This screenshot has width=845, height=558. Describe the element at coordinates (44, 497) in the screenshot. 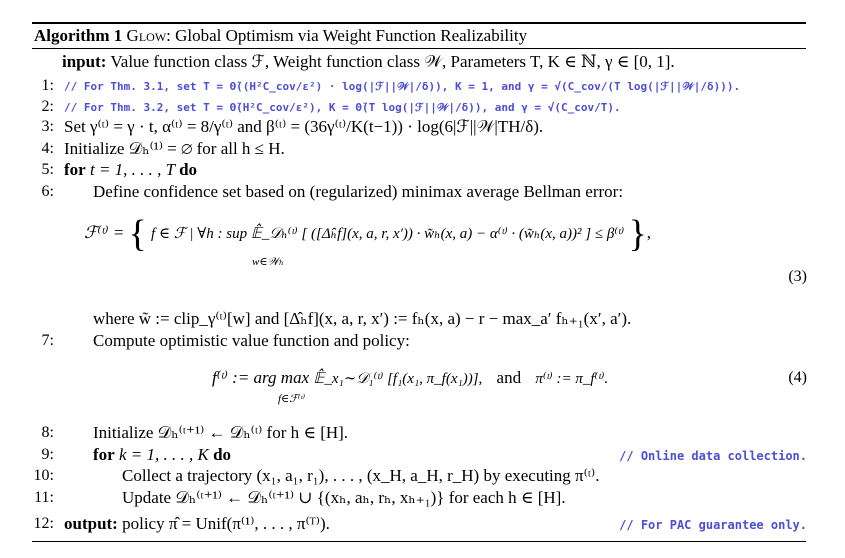

I see `line-number-11: 11:` at that location.